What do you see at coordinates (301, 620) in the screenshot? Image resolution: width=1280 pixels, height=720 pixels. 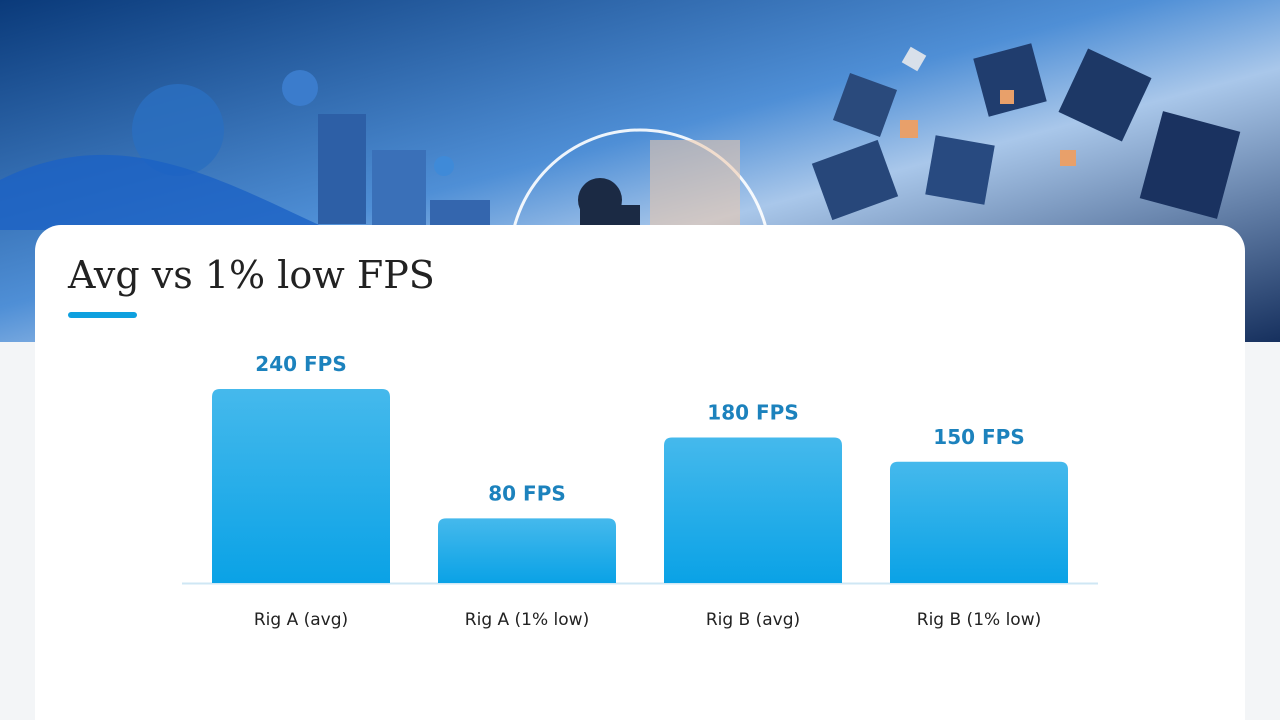 I see `category-label: Rig A (avg)` at bounding box center [301, 620].